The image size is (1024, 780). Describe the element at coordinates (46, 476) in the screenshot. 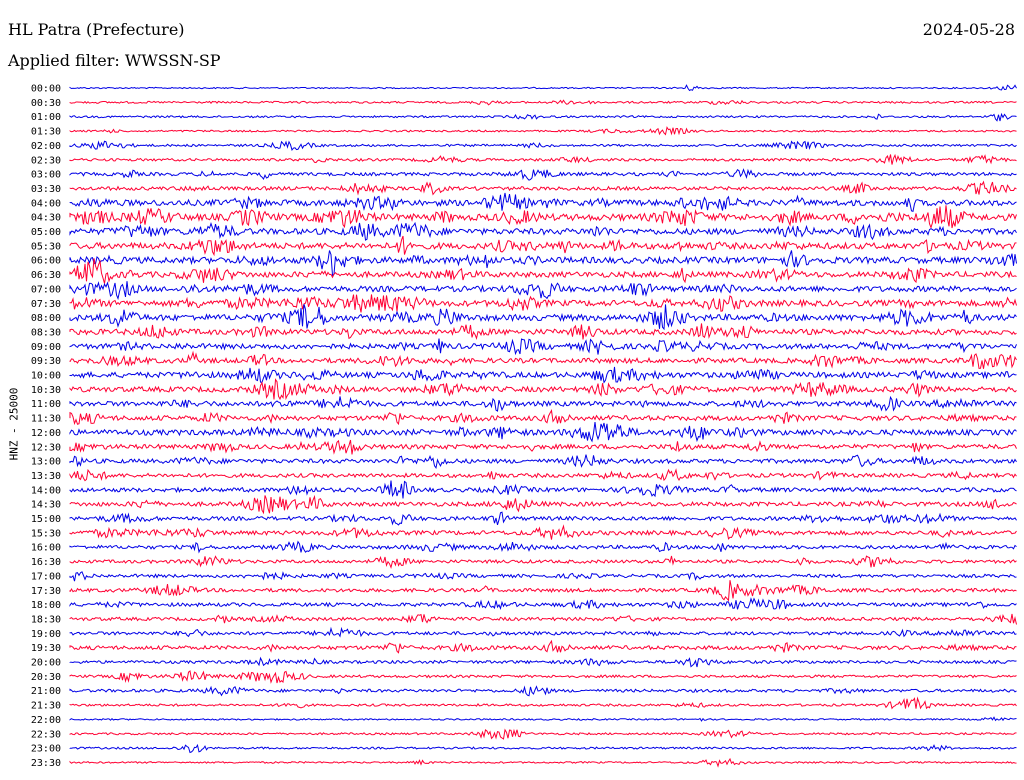

I see `time-tick-label: 13:30` at that location.